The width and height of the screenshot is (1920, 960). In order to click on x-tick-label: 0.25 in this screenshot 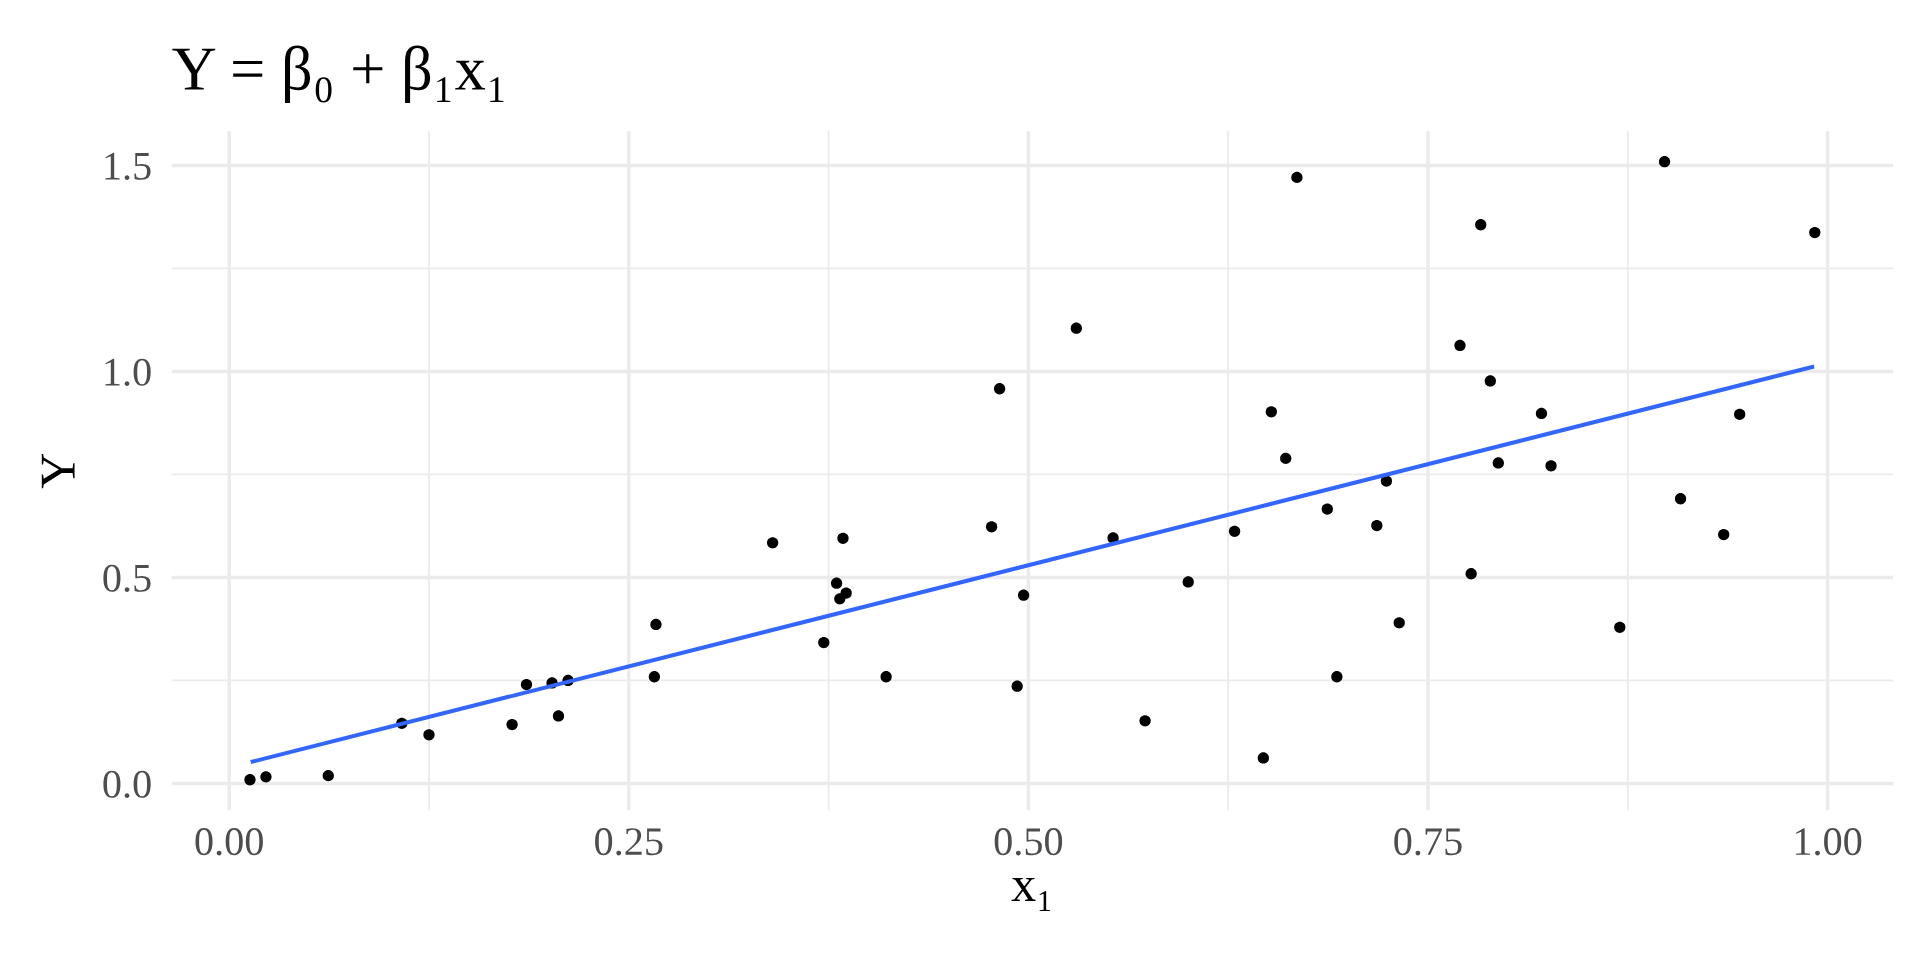, I will do `click(629, 842)`.